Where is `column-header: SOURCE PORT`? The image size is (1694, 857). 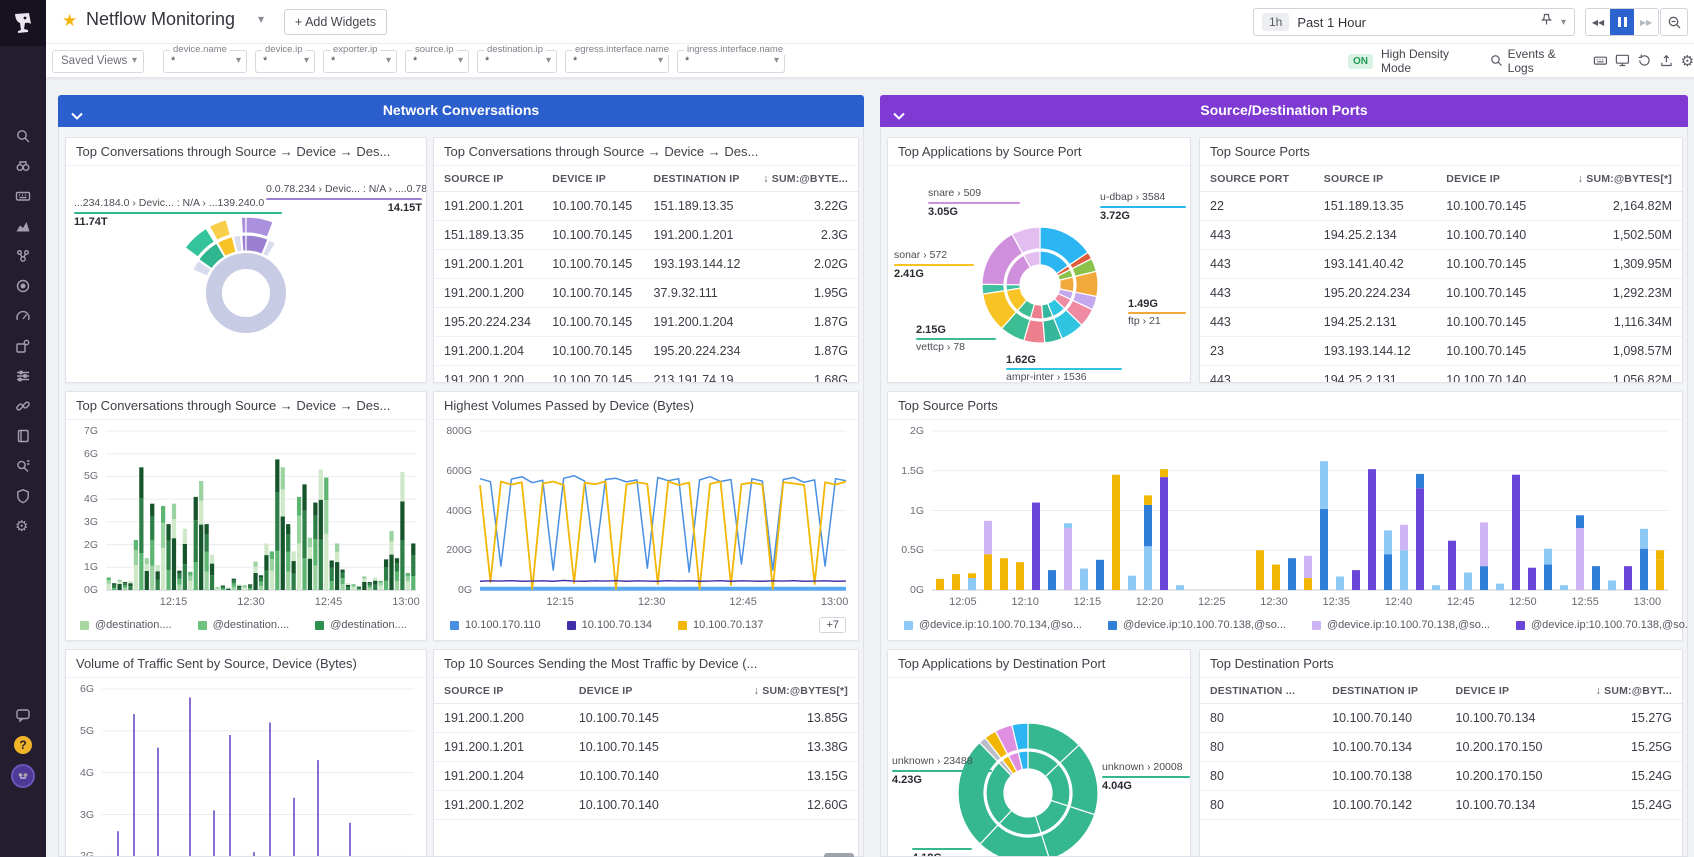
column-header: SOURCE PORT is located at coordinates (1257, 179).